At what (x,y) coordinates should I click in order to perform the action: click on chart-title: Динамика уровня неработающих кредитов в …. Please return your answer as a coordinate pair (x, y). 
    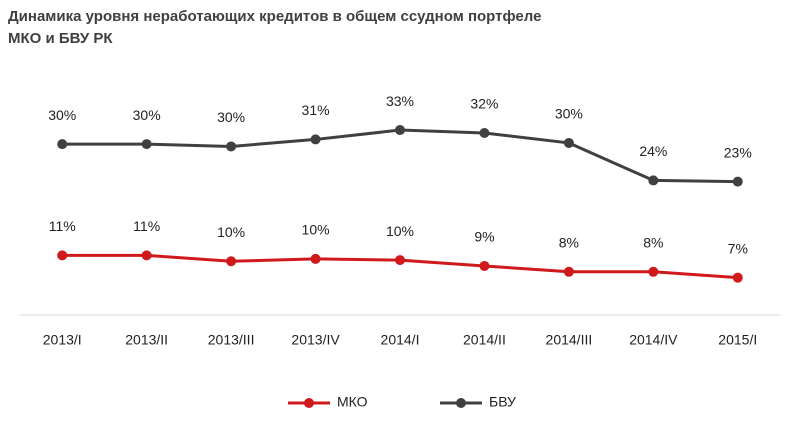
    Looking at the image, I should click on (275, 27).